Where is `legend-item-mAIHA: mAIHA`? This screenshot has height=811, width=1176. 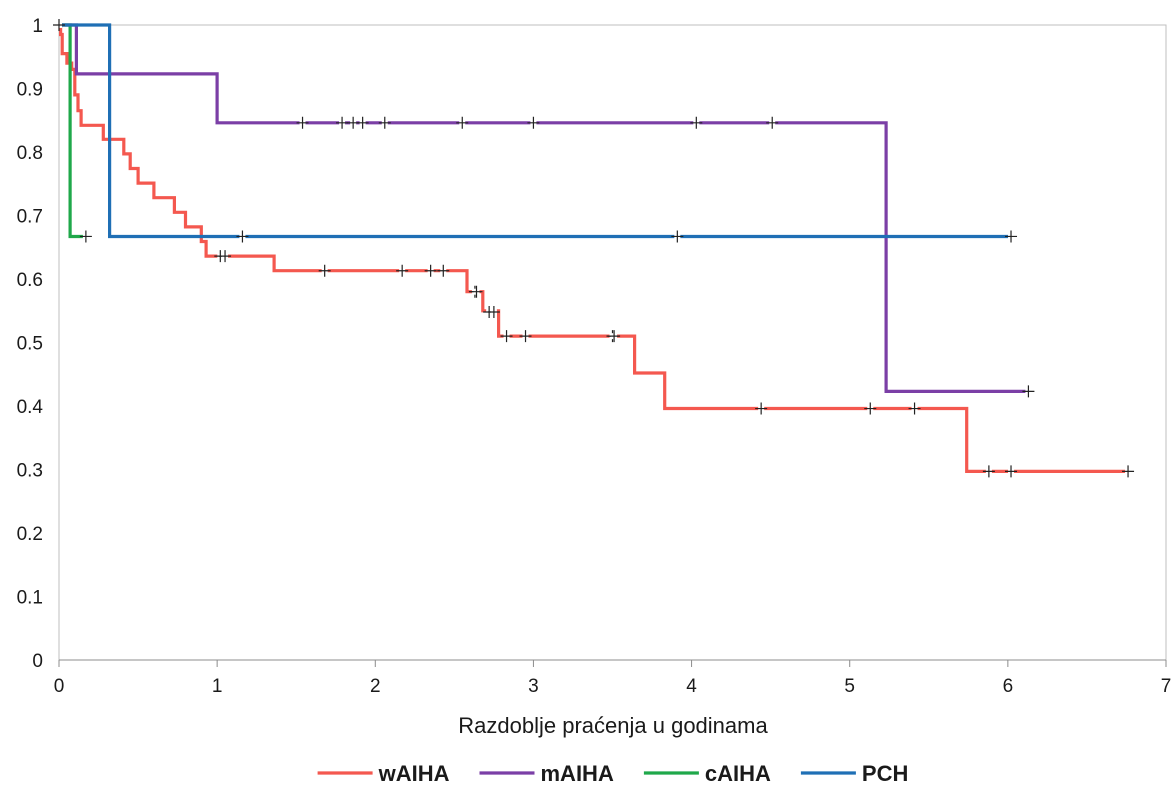
legend-item-mAIHA: mAIHA is located at coordinates (546, 773).